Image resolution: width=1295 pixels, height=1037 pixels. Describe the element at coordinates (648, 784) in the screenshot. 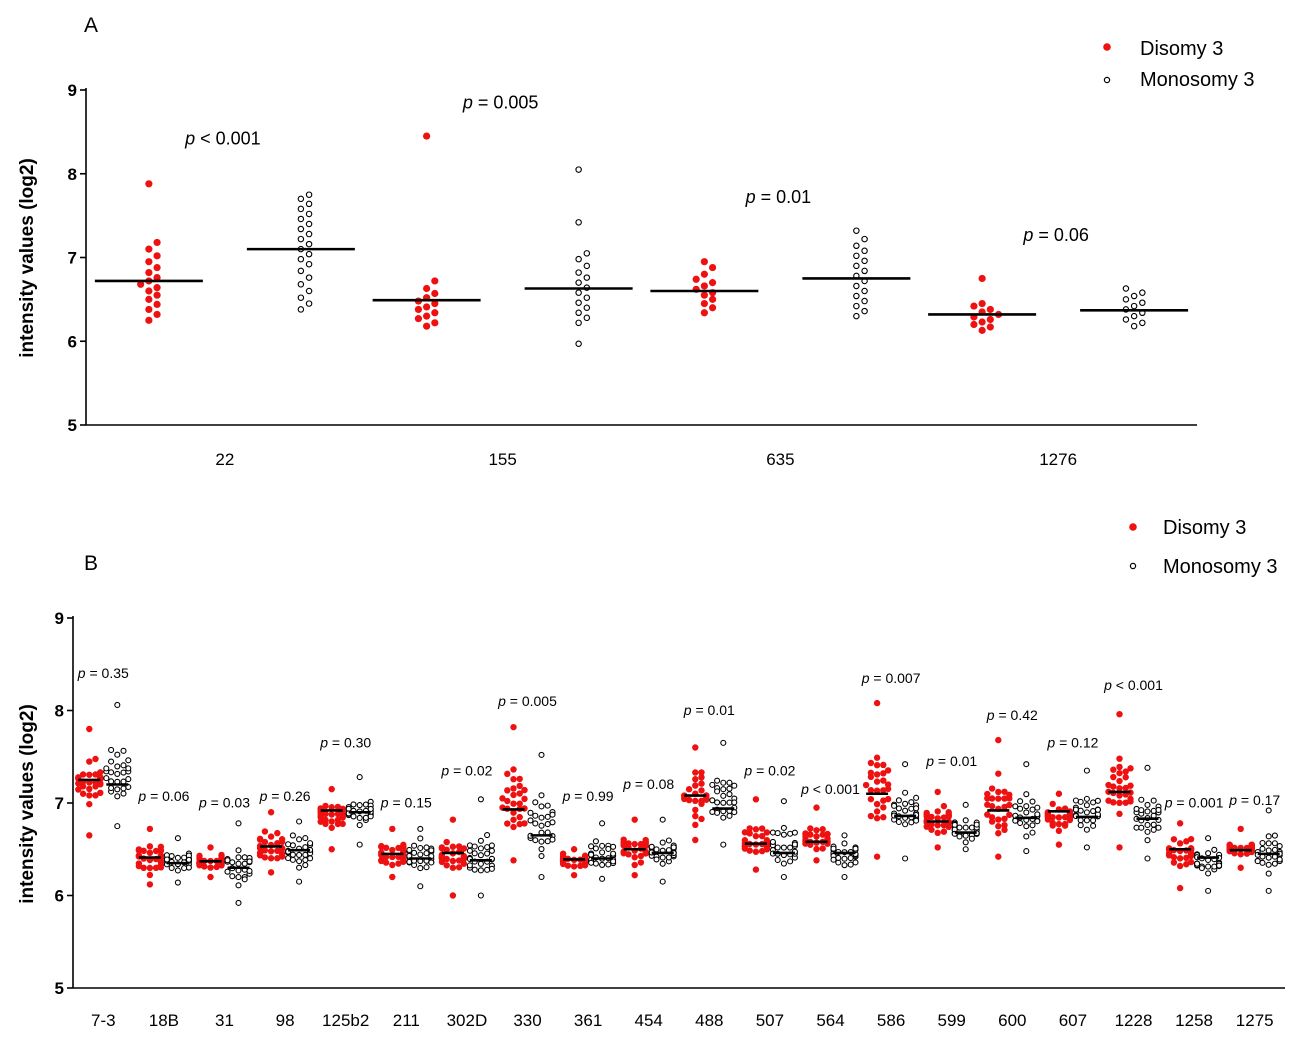

I see `p-value-annotation: p = 0.08` at that location.